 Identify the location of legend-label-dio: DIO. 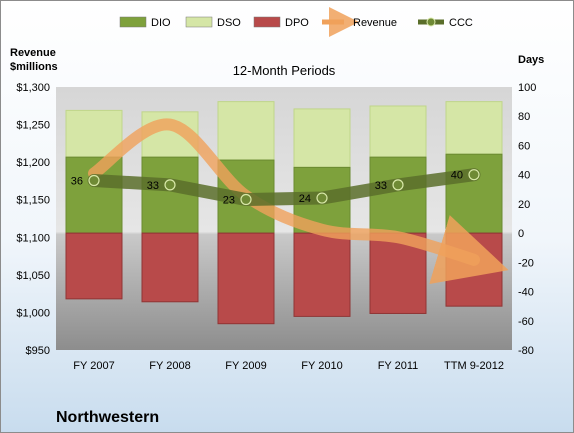
(161, 23).